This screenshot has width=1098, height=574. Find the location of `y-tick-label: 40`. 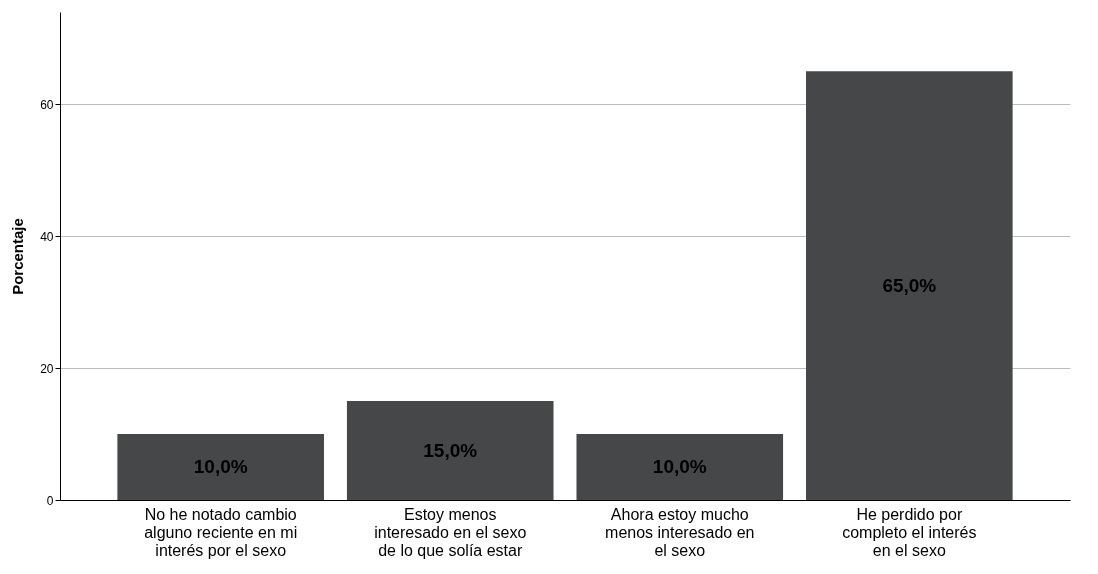

y-tick-label: 40 is located at coordinates (47, 236).